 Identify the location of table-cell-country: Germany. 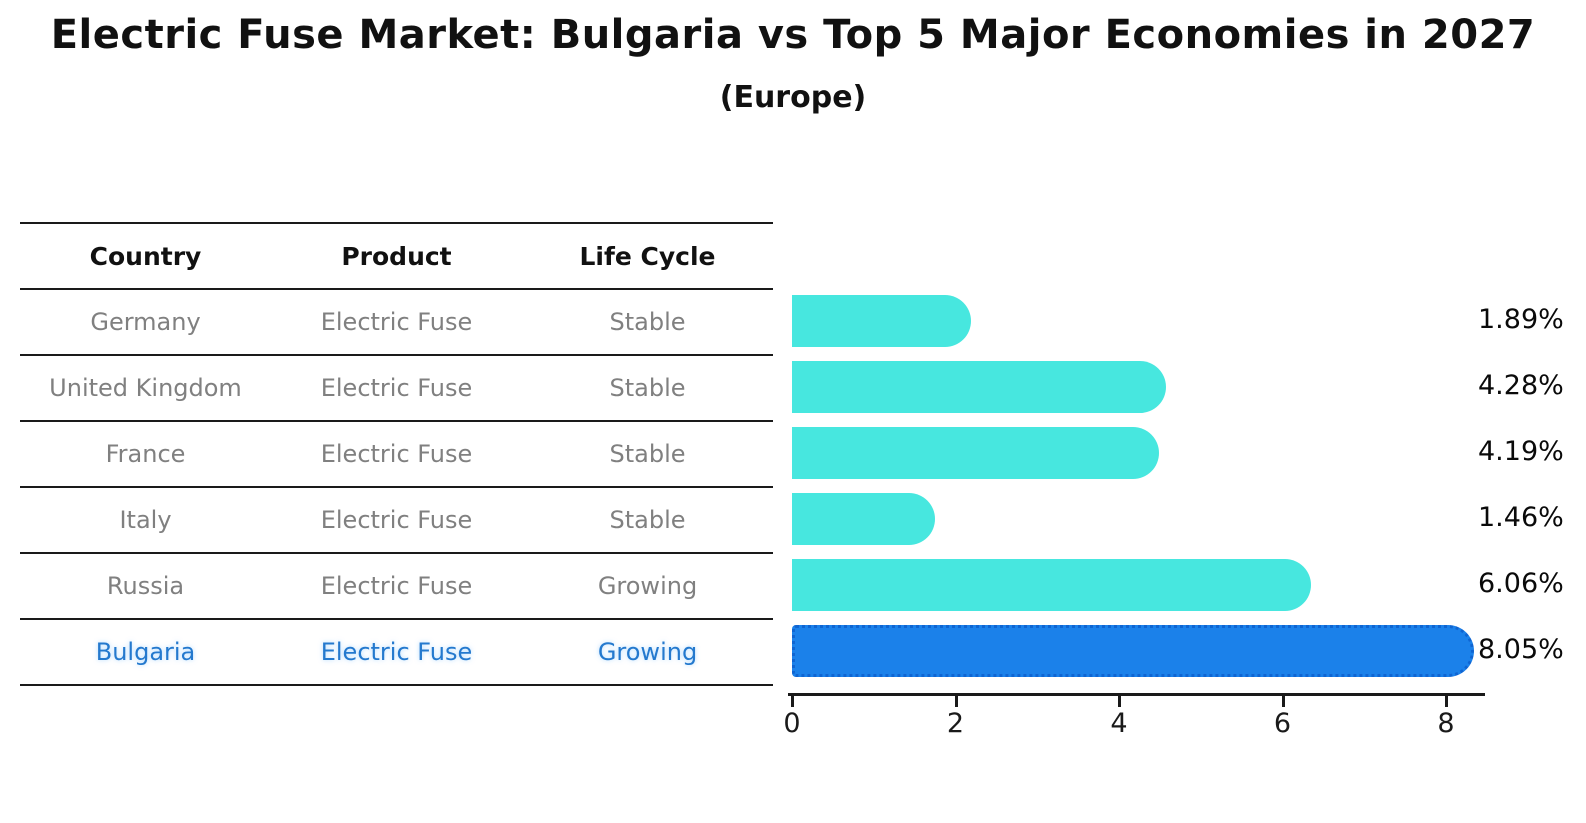
(145, 322).